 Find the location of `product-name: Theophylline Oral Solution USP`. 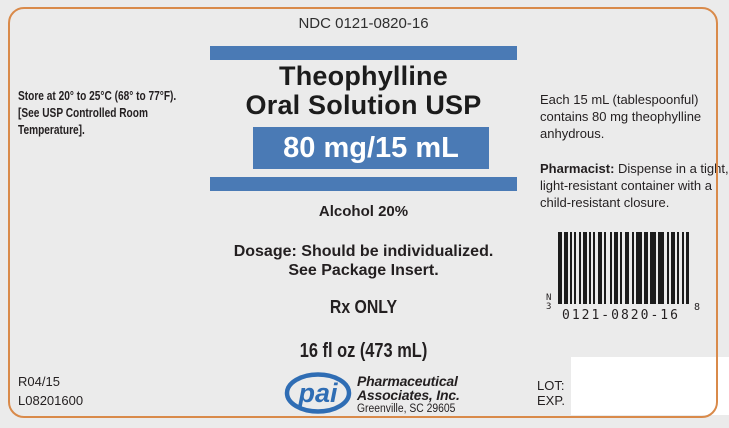

product-name: Theophylline Oral Solution USP is located at coordinates (363, 91).